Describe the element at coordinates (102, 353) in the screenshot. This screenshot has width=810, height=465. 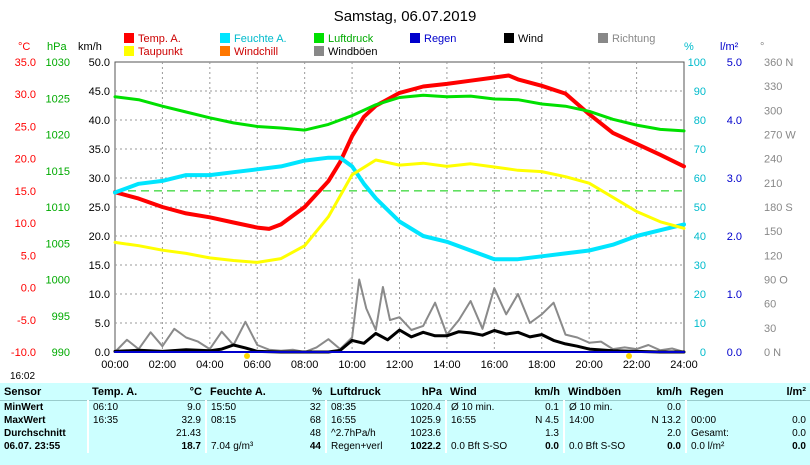
I see `wind-tick-label: 0.0` at that location.